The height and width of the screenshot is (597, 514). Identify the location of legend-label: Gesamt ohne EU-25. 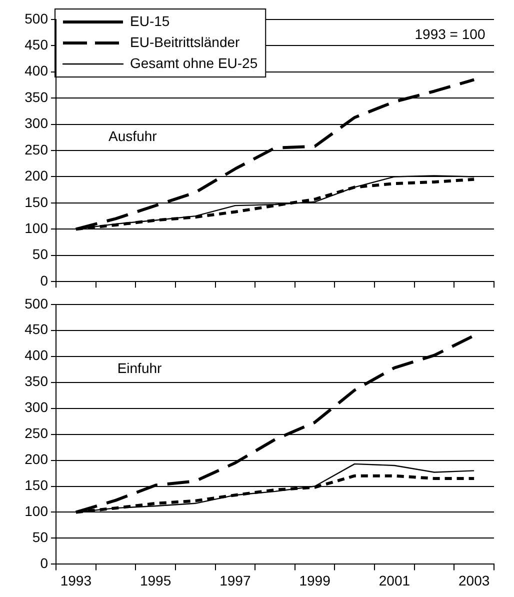
(194, 62).